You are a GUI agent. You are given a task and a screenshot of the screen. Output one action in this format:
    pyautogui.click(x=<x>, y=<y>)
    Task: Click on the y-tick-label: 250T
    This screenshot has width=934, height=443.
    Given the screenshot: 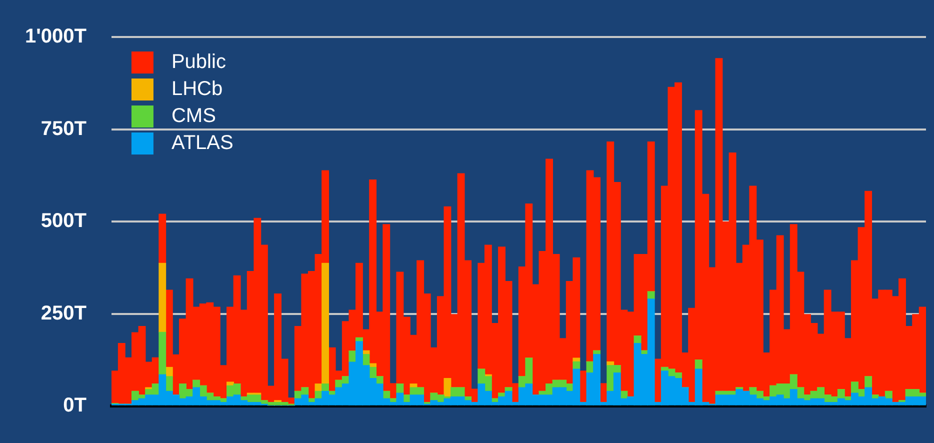 What is the action you would take?
    pyautogui.click(x=63, y=313)
    